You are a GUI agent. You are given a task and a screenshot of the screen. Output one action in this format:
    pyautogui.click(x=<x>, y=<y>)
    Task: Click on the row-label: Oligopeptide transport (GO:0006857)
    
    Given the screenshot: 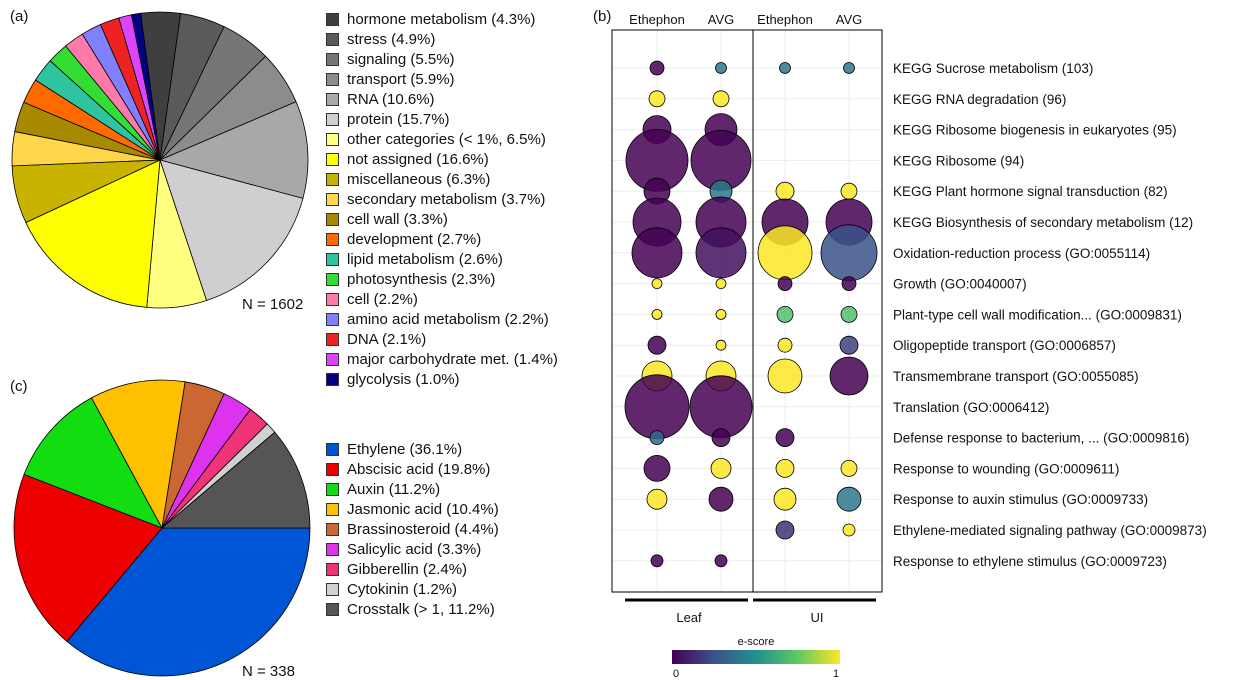 What is the action you would take?
    pyautogui.click(x=1004, y=345)
    